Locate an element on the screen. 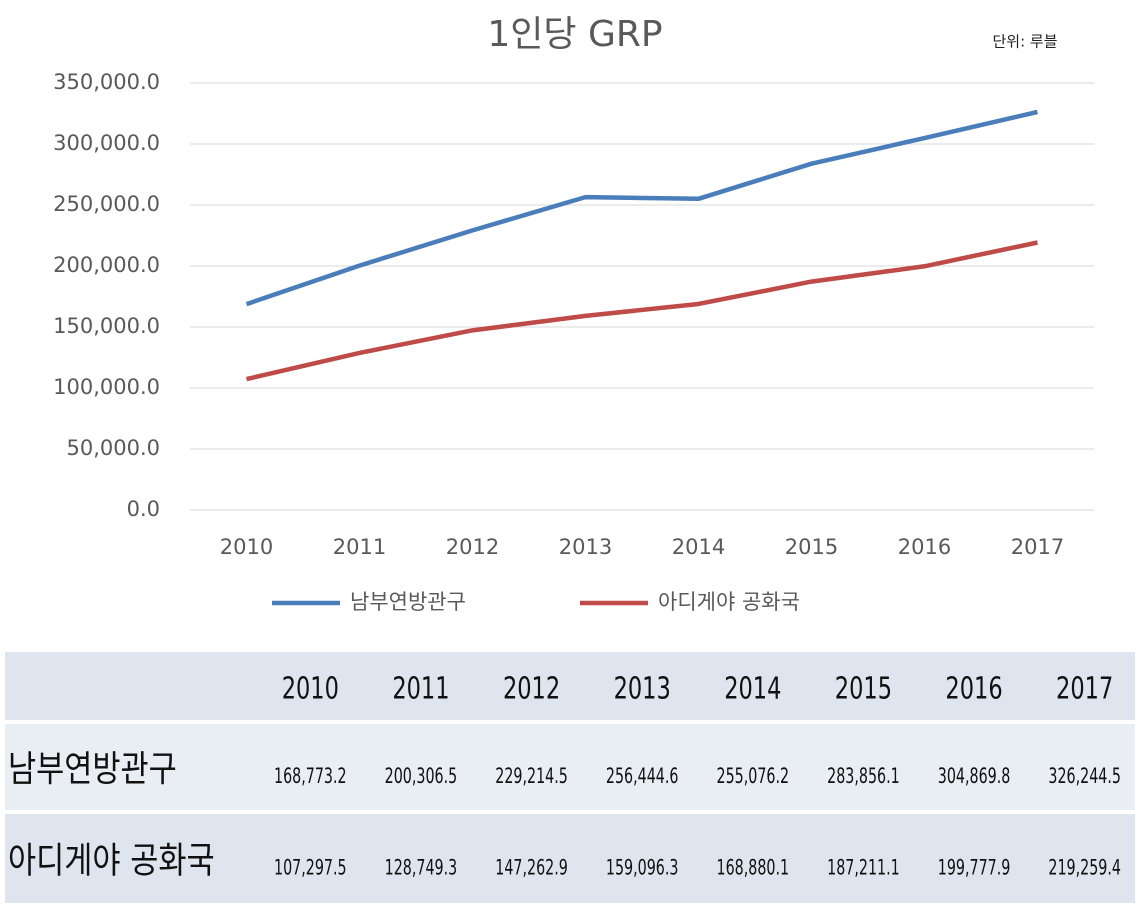 Image resolution: width=1140 pixels, height=915 pixels. table-cell: 326,244.5 is located at coordinates (1084, 776).